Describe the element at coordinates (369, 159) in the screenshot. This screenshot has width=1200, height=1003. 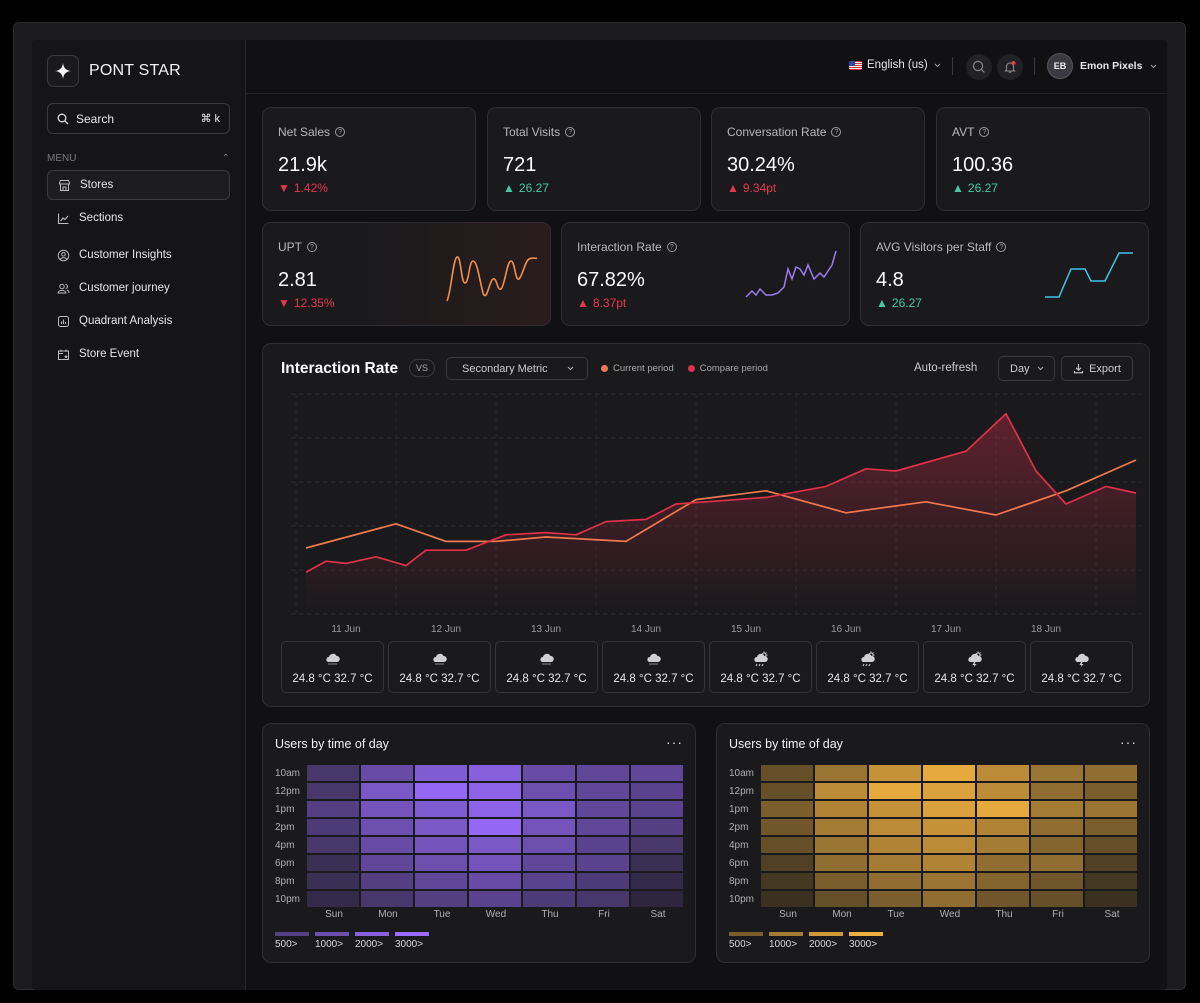
I see `kpi-card-net-sales: Net Sales? 21.9k ▼ 1.42%` at that location.